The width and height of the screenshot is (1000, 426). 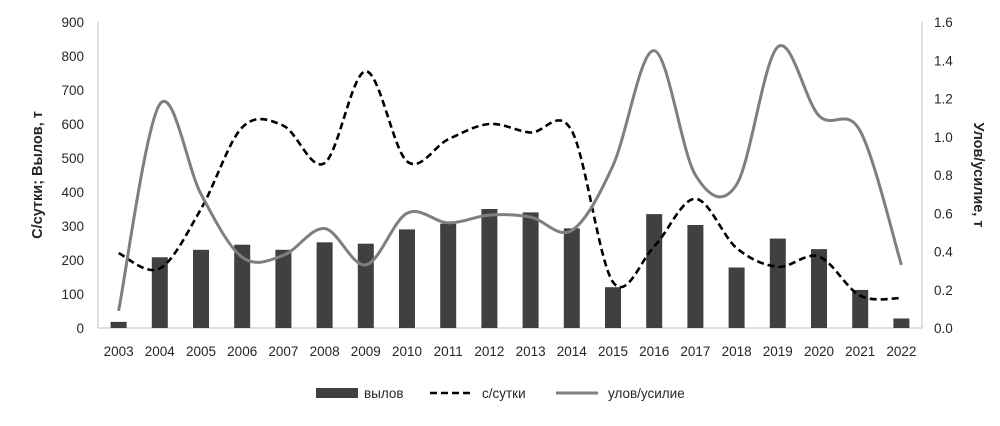 What do you see at coordinates (365, 285) in the screenshot?
I see `bar-2009` at bounding box center [365, 285].